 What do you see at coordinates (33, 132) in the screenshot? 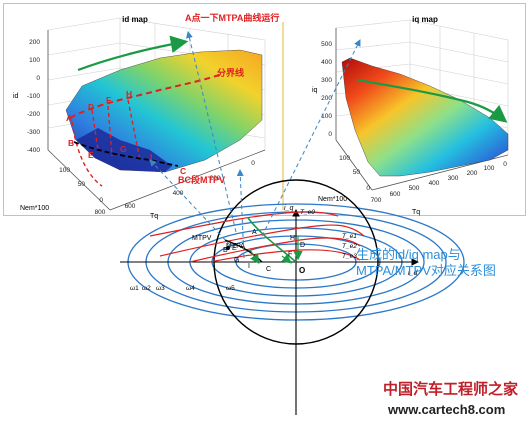
I see `id-z-tick: -300` at bounding box center [33, 132].